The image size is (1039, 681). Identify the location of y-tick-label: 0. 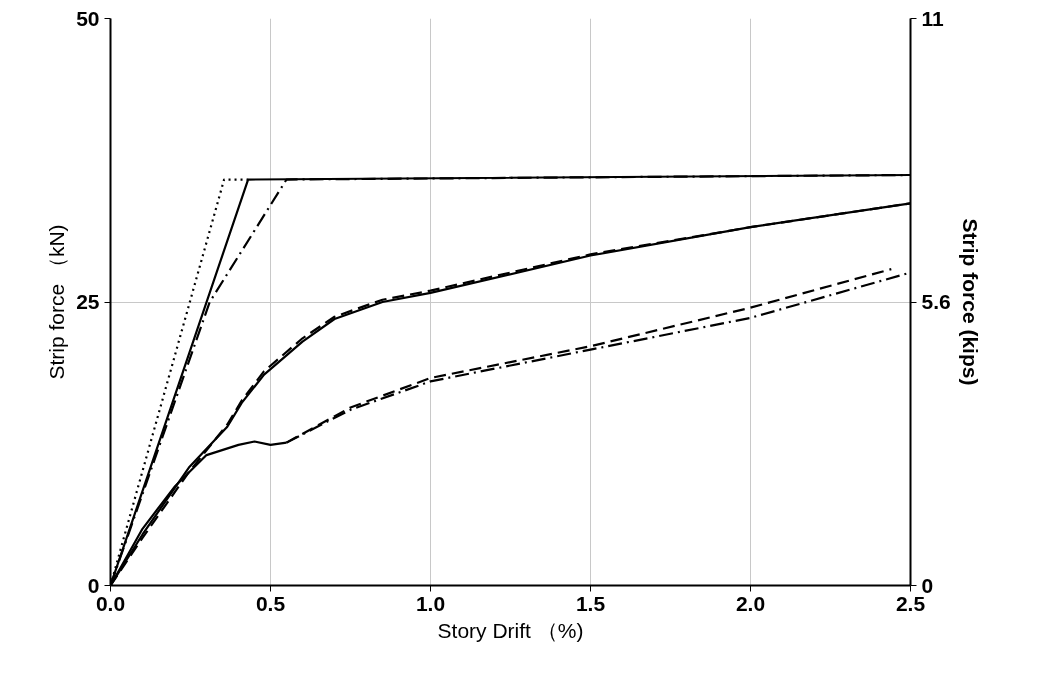
(93, 585).